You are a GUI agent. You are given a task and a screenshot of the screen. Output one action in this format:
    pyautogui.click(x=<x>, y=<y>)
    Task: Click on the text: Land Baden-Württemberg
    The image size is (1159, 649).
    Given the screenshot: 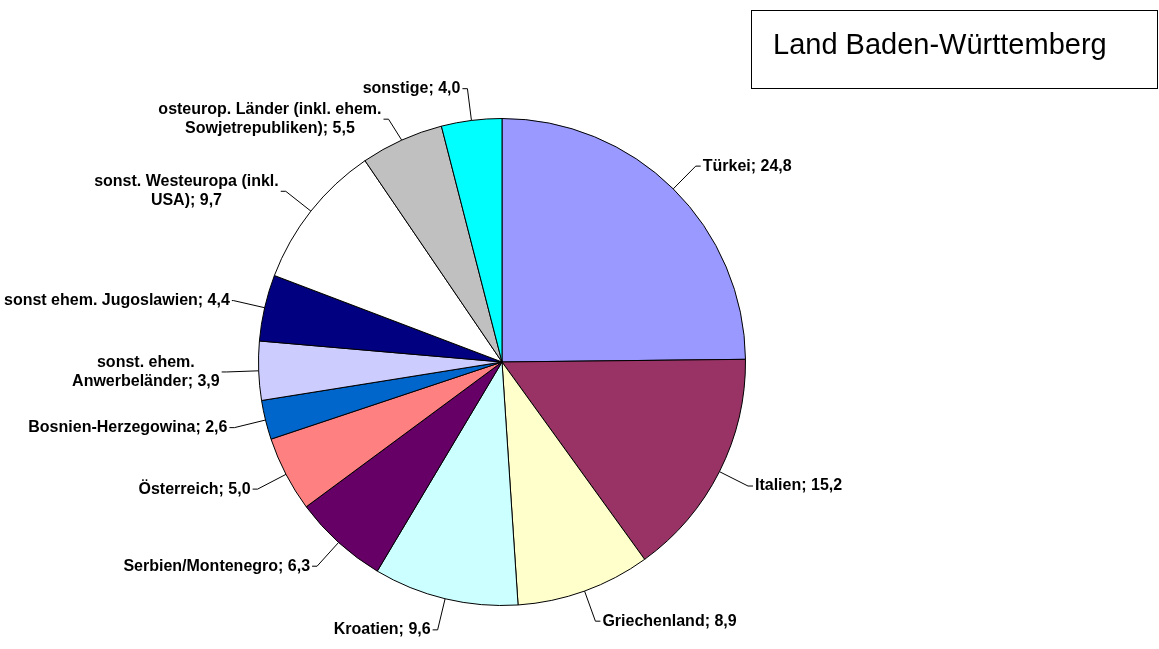 What is the action you would take?
    pyautogui.click(x=940, y=44)
    